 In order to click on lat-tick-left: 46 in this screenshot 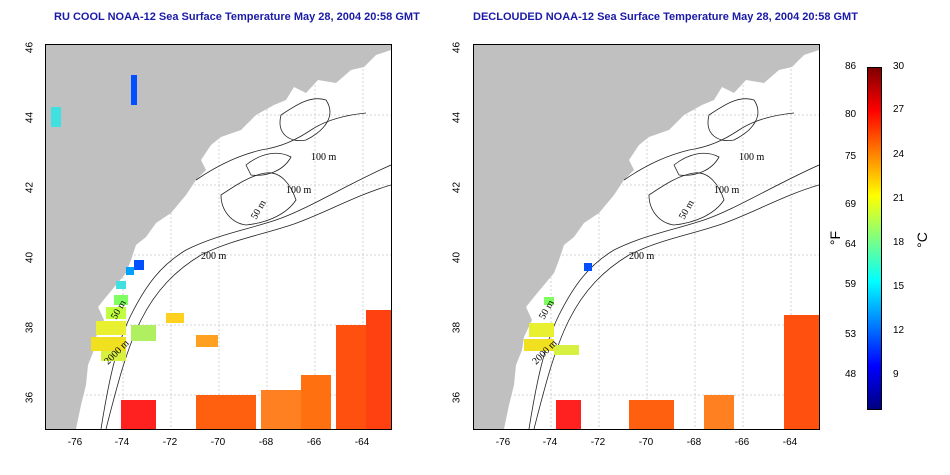, I will do `click(30, 47)`.